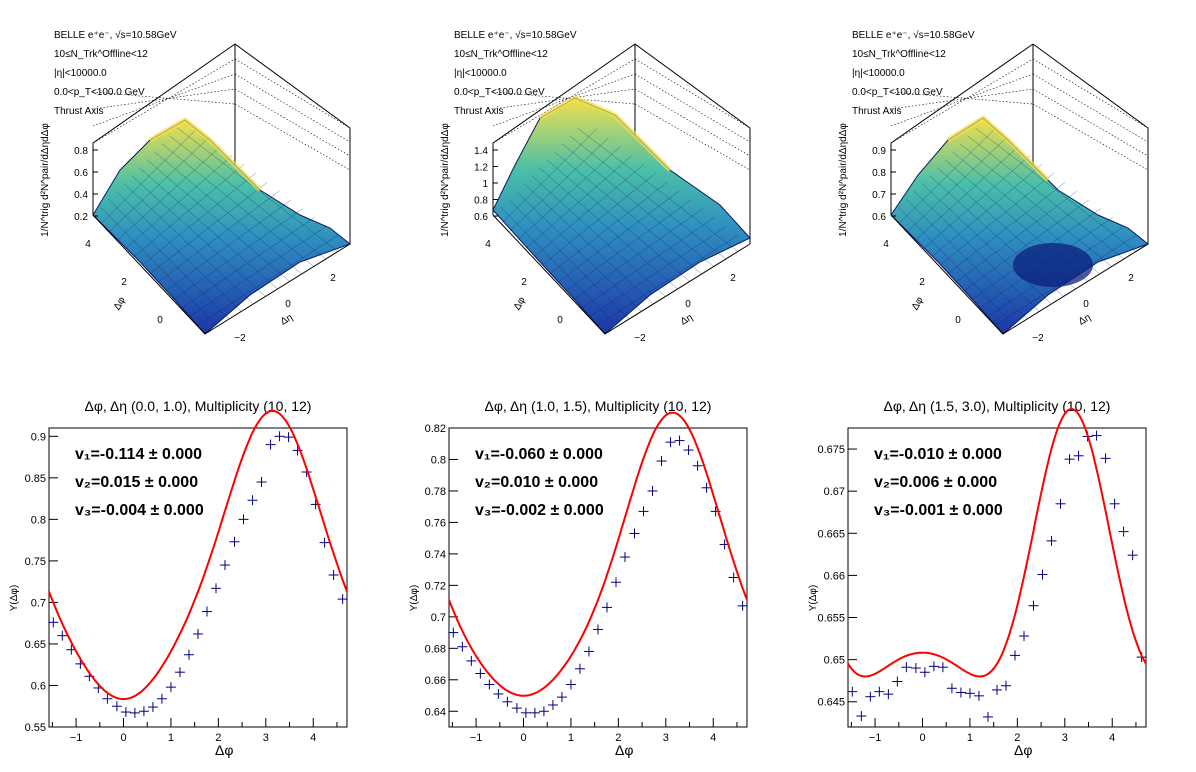  What do you see at coordinates (938, 510) in the screenshot?
I see `fit-parameter-v3: v₃=-0.001 ± 0.000` at bounding box center [938, 510].